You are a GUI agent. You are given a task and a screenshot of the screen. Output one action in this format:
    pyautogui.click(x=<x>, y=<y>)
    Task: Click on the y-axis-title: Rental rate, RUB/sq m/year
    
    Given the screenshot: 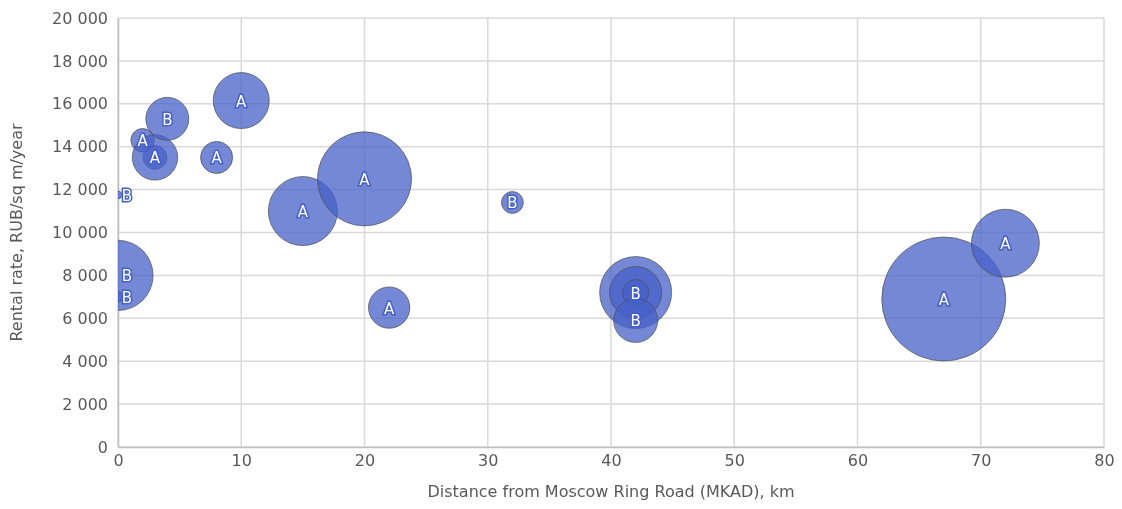 What is the action you would take?
    pyautogui.click(x=16, y=232)
    